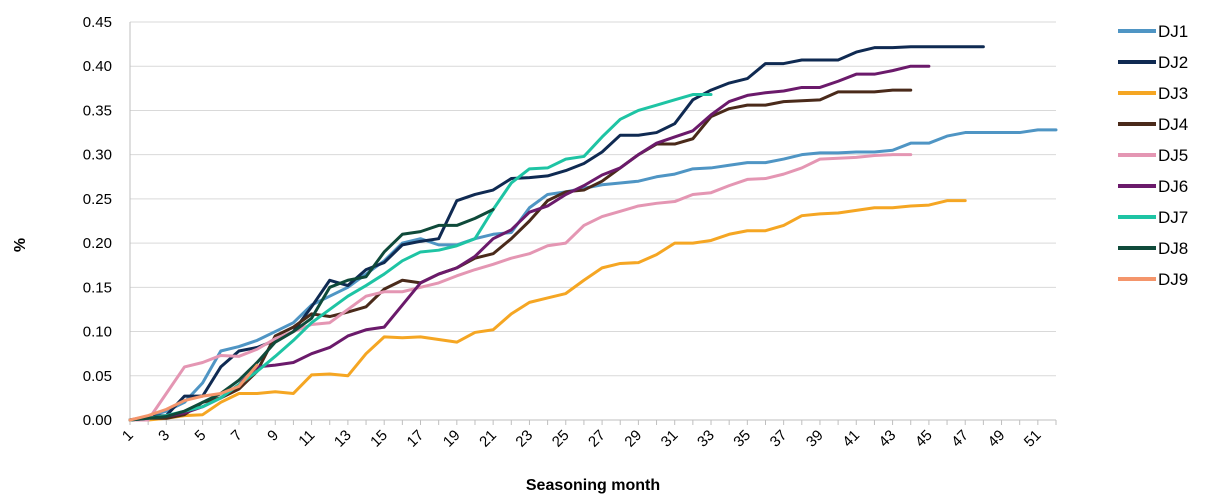 This screenshot has width=1221, height=503. I want to click on x-tick-label: 41, so click(851, 439).